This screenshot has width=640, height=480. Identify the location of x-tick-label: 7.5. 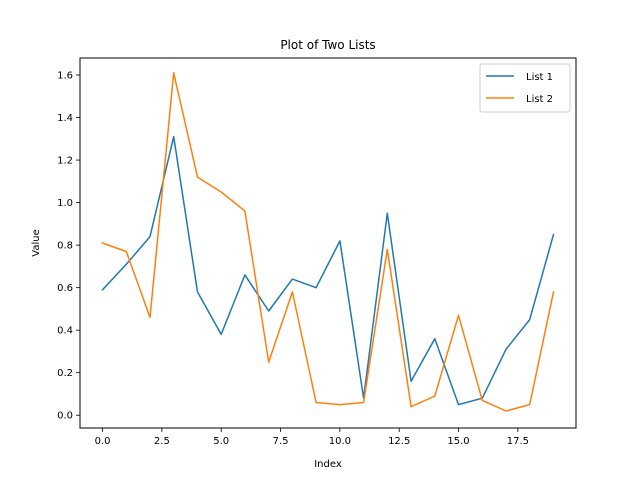
(281, 441).